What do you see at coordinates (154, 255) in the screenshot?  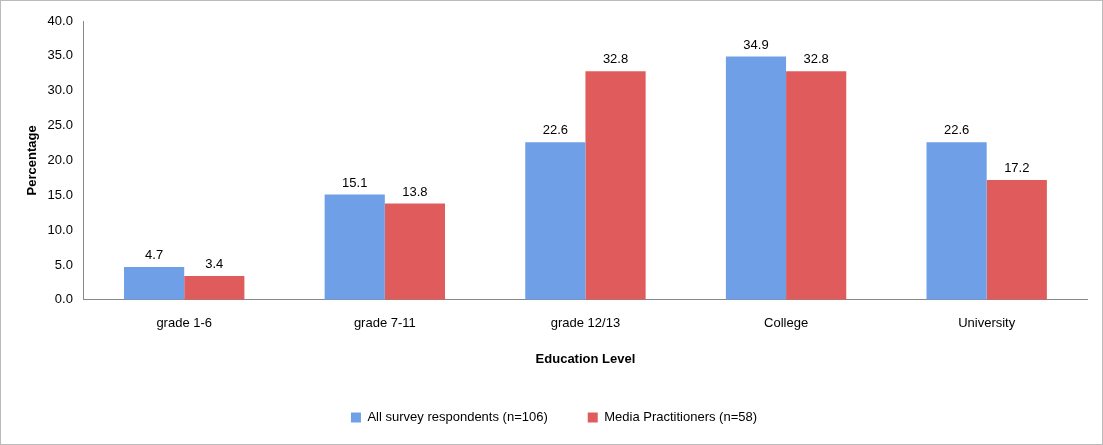 I see `data-label: 4.7` at bounding box center [154, 255].